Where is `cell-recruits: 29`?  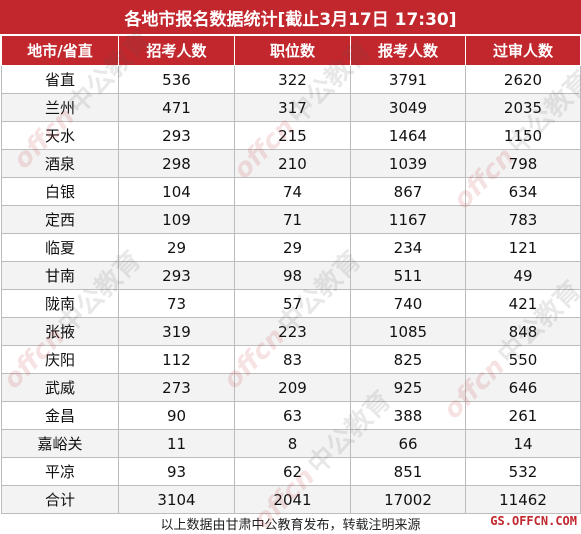 cell-recruits: 29 is located at coordinates (176, 247).